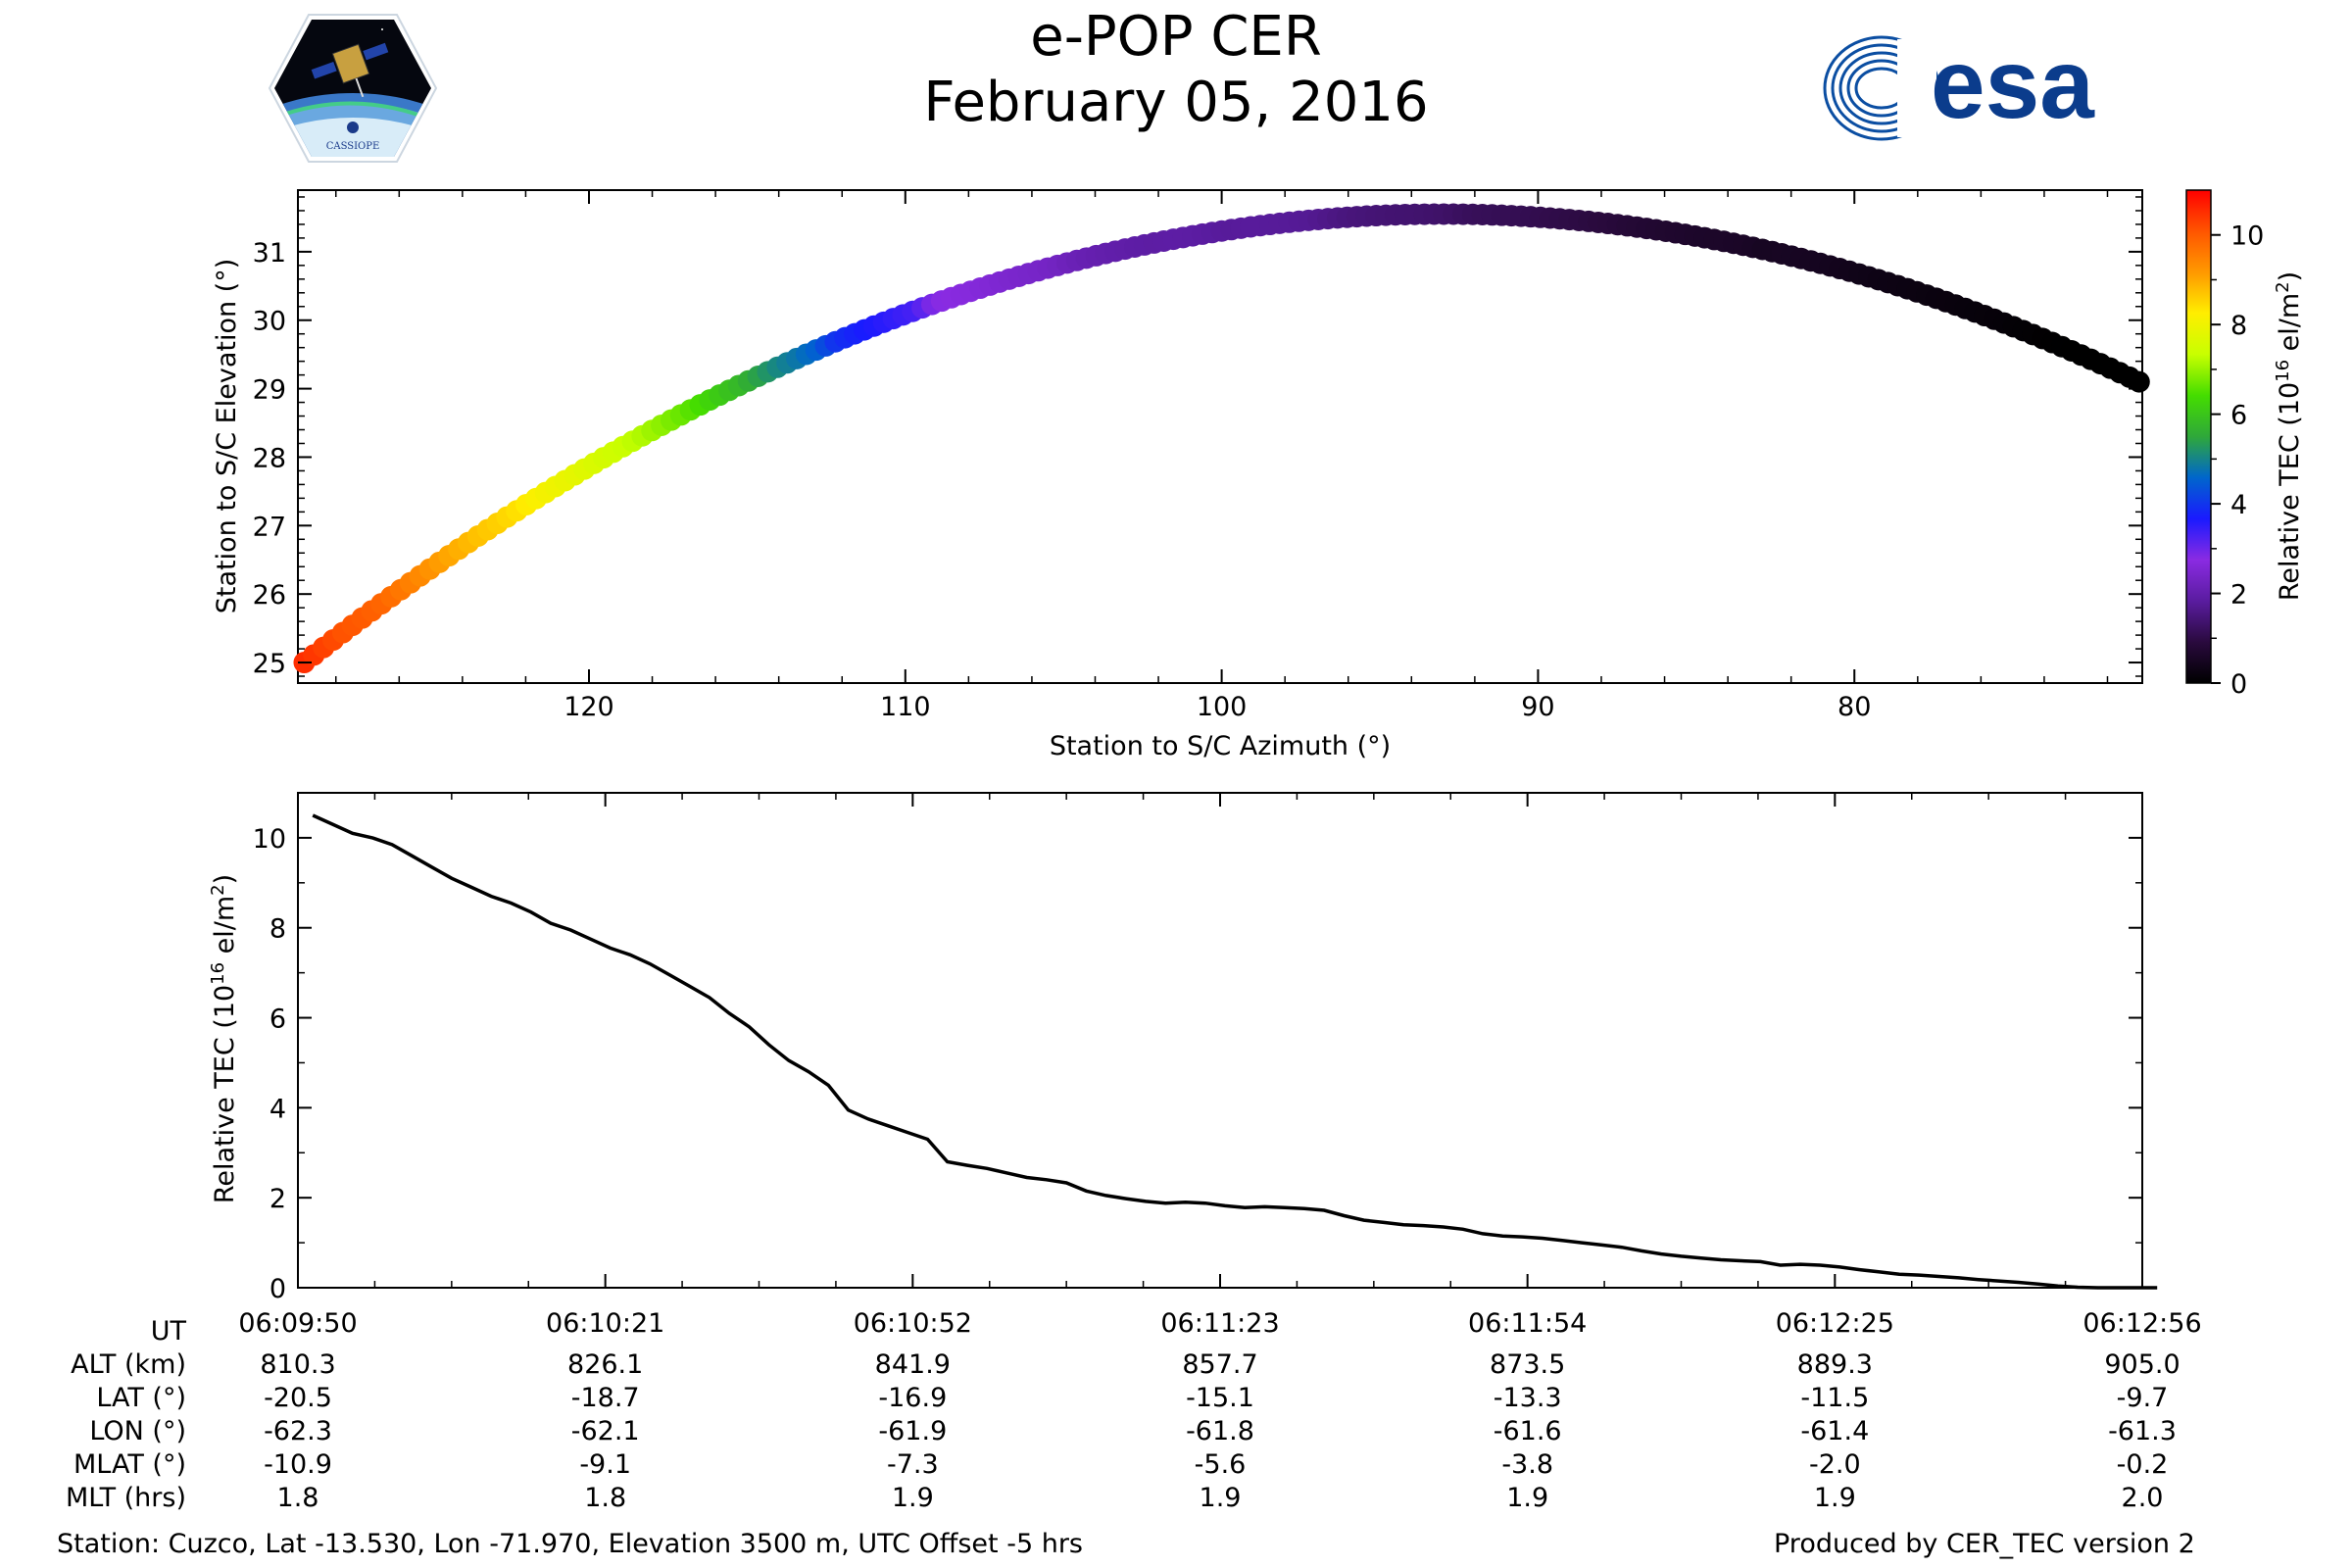  Describe the element at coordinates (278, 1289) in the screenshot. I see `y-tick-label: 0` at that location.